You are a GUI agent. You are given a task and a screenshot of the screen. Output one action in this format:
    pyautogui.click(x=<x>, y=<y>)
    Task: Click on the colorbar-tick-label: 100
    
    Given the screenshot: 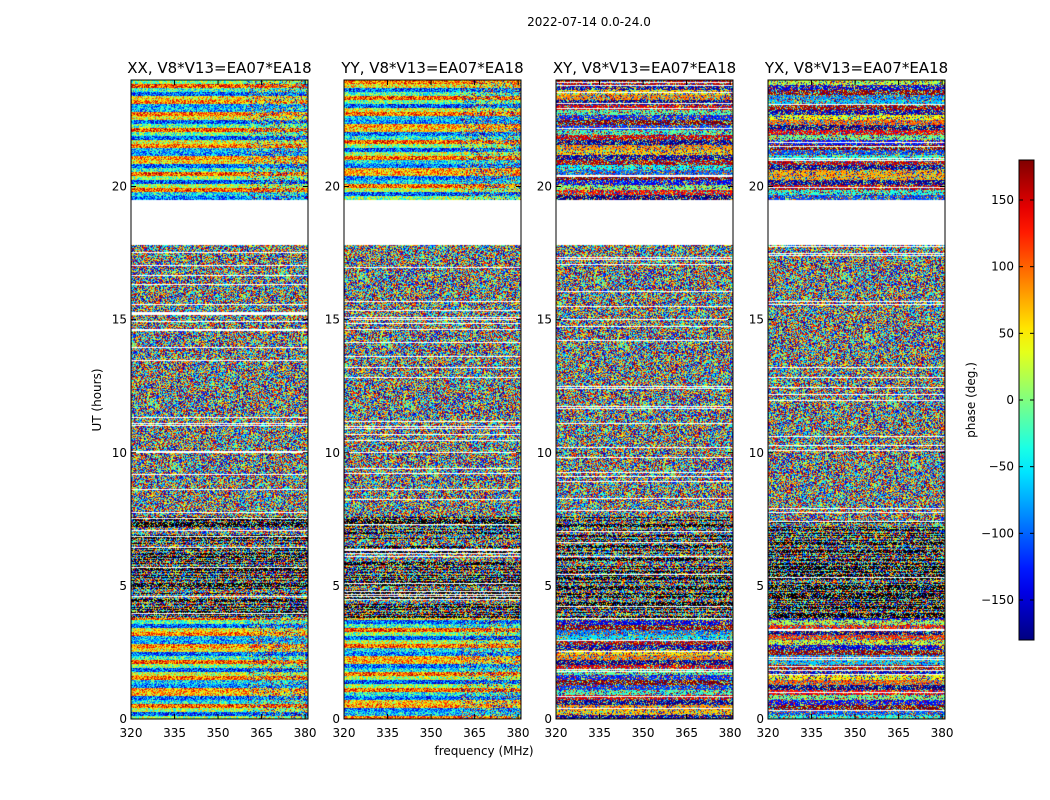 What is the action you would take?
    pyautogui.click(x=1002, y=267)
    